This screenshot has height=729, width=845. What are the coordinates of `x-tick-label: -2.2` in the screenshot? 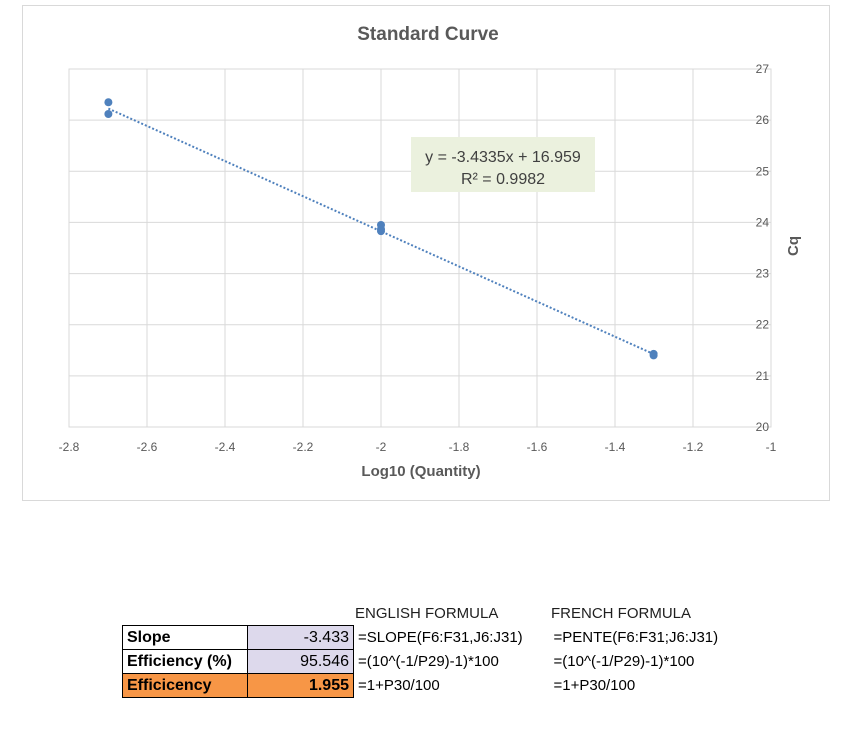 It's located at (303, 447).